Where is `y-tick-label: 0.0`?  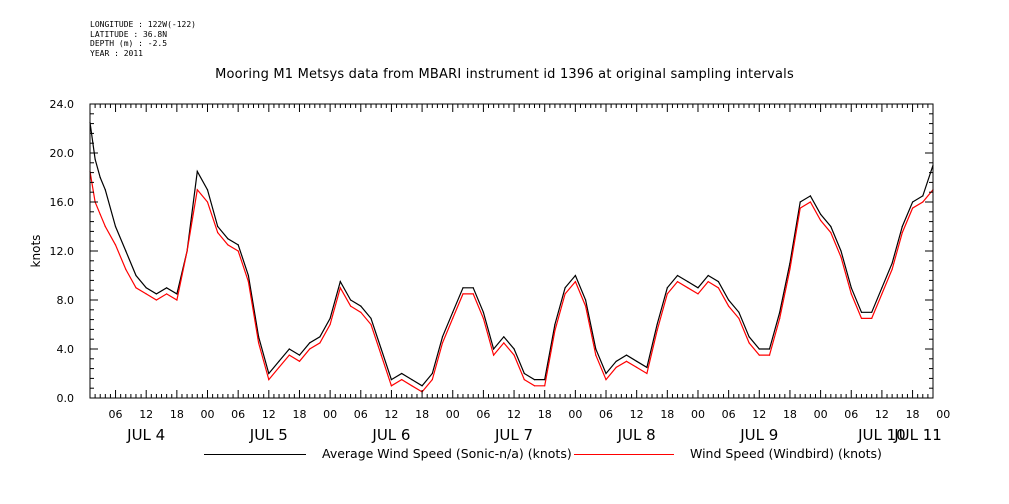
y-tick-label: 0.0 is located at coordinates (66, 398).